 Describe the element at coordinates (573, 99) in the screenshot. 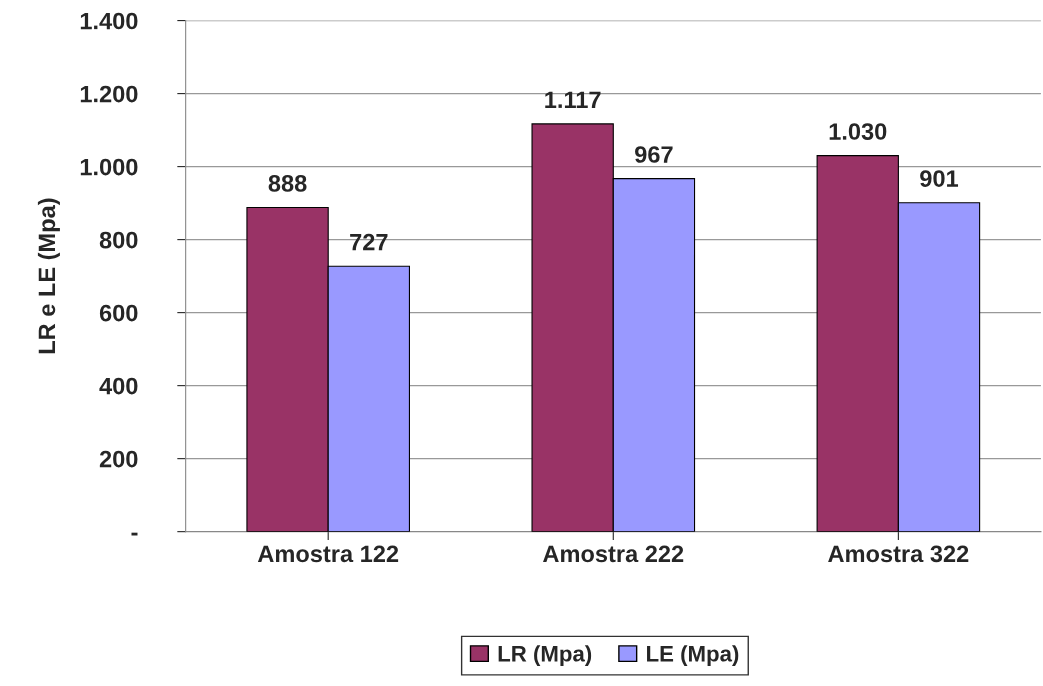

I see `data-label: 1.117` at that location.